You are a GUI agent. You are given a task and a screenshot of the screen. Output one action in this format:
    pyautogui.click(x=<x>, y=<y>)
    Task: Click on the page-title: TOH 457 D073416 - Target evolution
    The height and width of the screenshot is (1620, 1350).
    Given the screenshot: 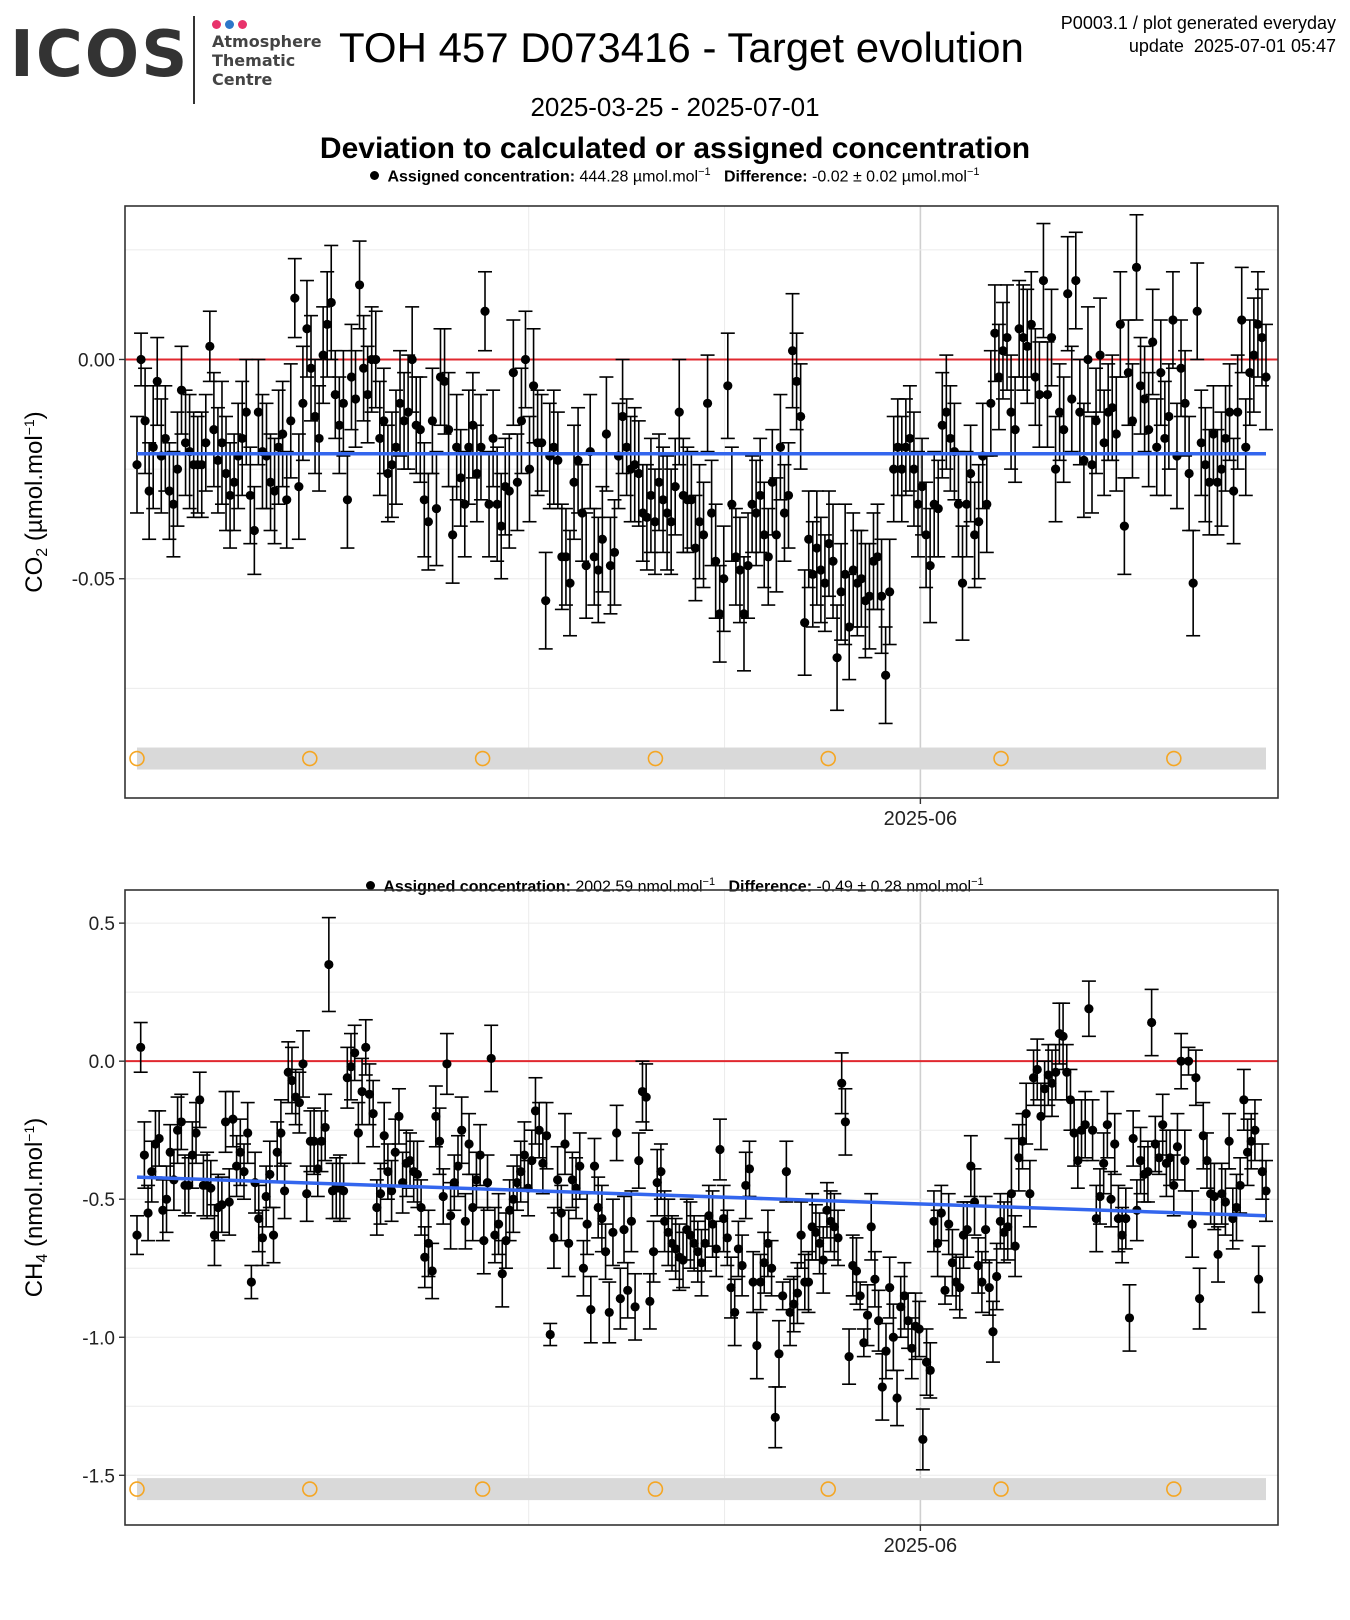 What is the action you would take?
    pyautogui.click(x=681, y=47)
    